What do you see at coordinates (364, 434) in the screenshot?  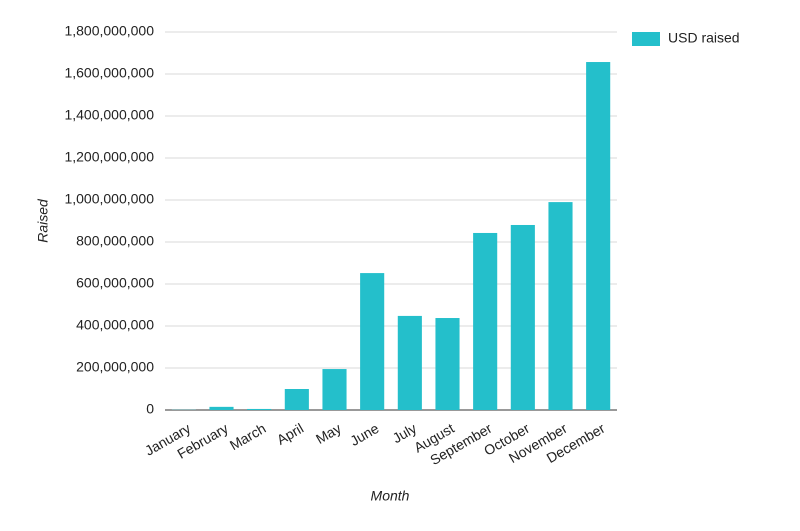 I see `x-tick-label: June` at bounding box center [364, 434].